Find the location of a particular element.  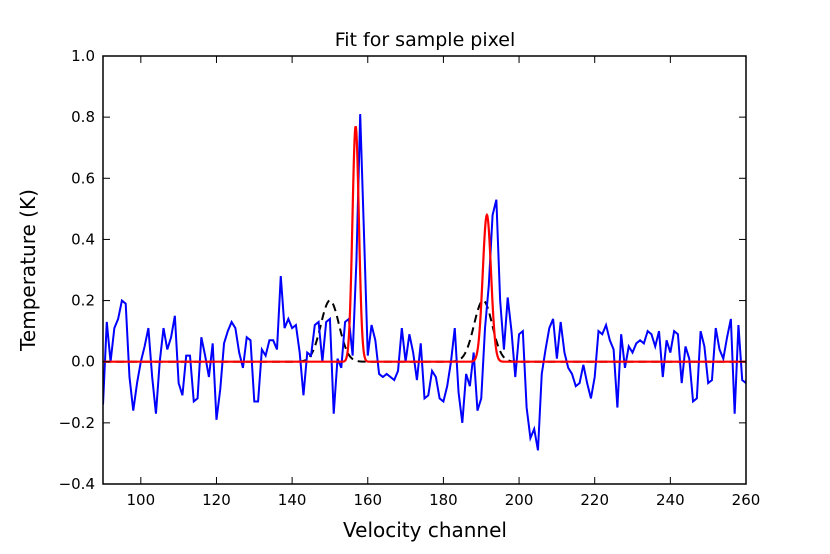

x-tick-label: 260 is located at coordinates (746, 500).